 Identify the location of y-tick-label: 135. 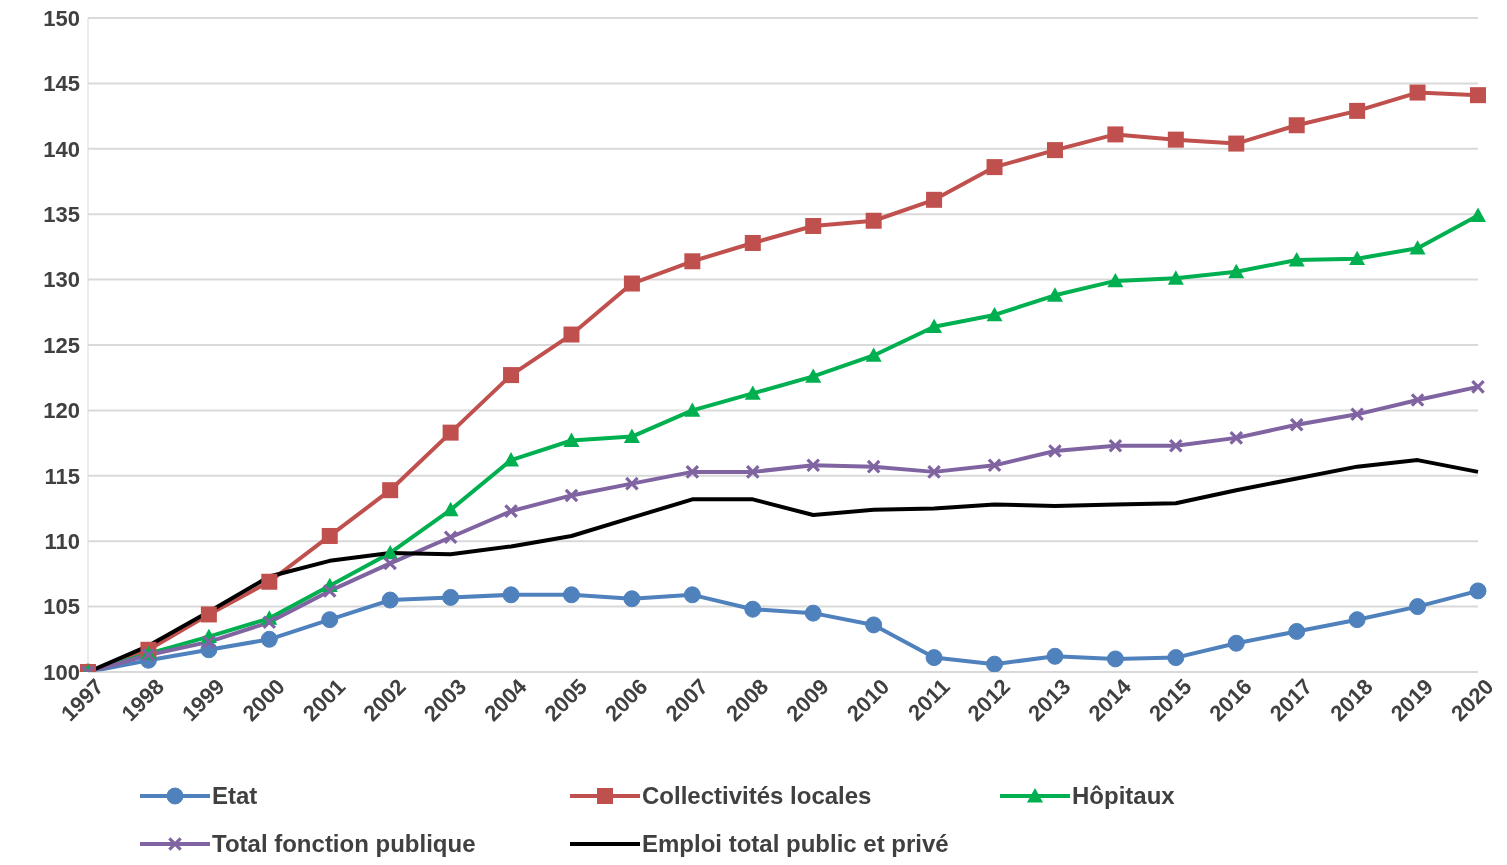
(61, 215).